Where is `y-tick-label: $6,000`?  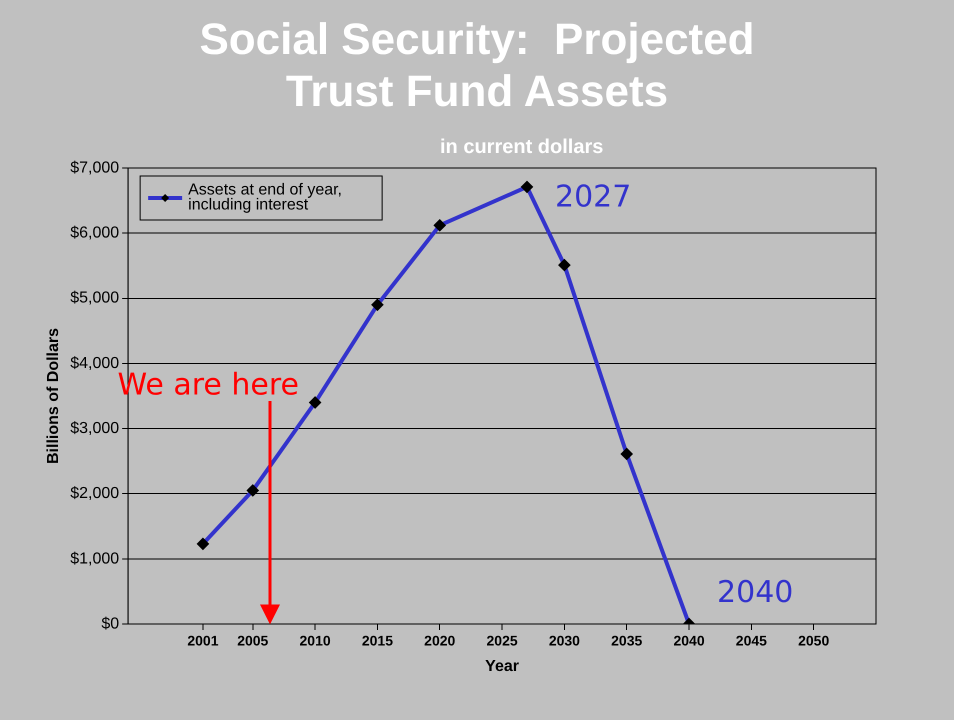 y-tick-label: $6,000 is located at coordinates (95, 233).